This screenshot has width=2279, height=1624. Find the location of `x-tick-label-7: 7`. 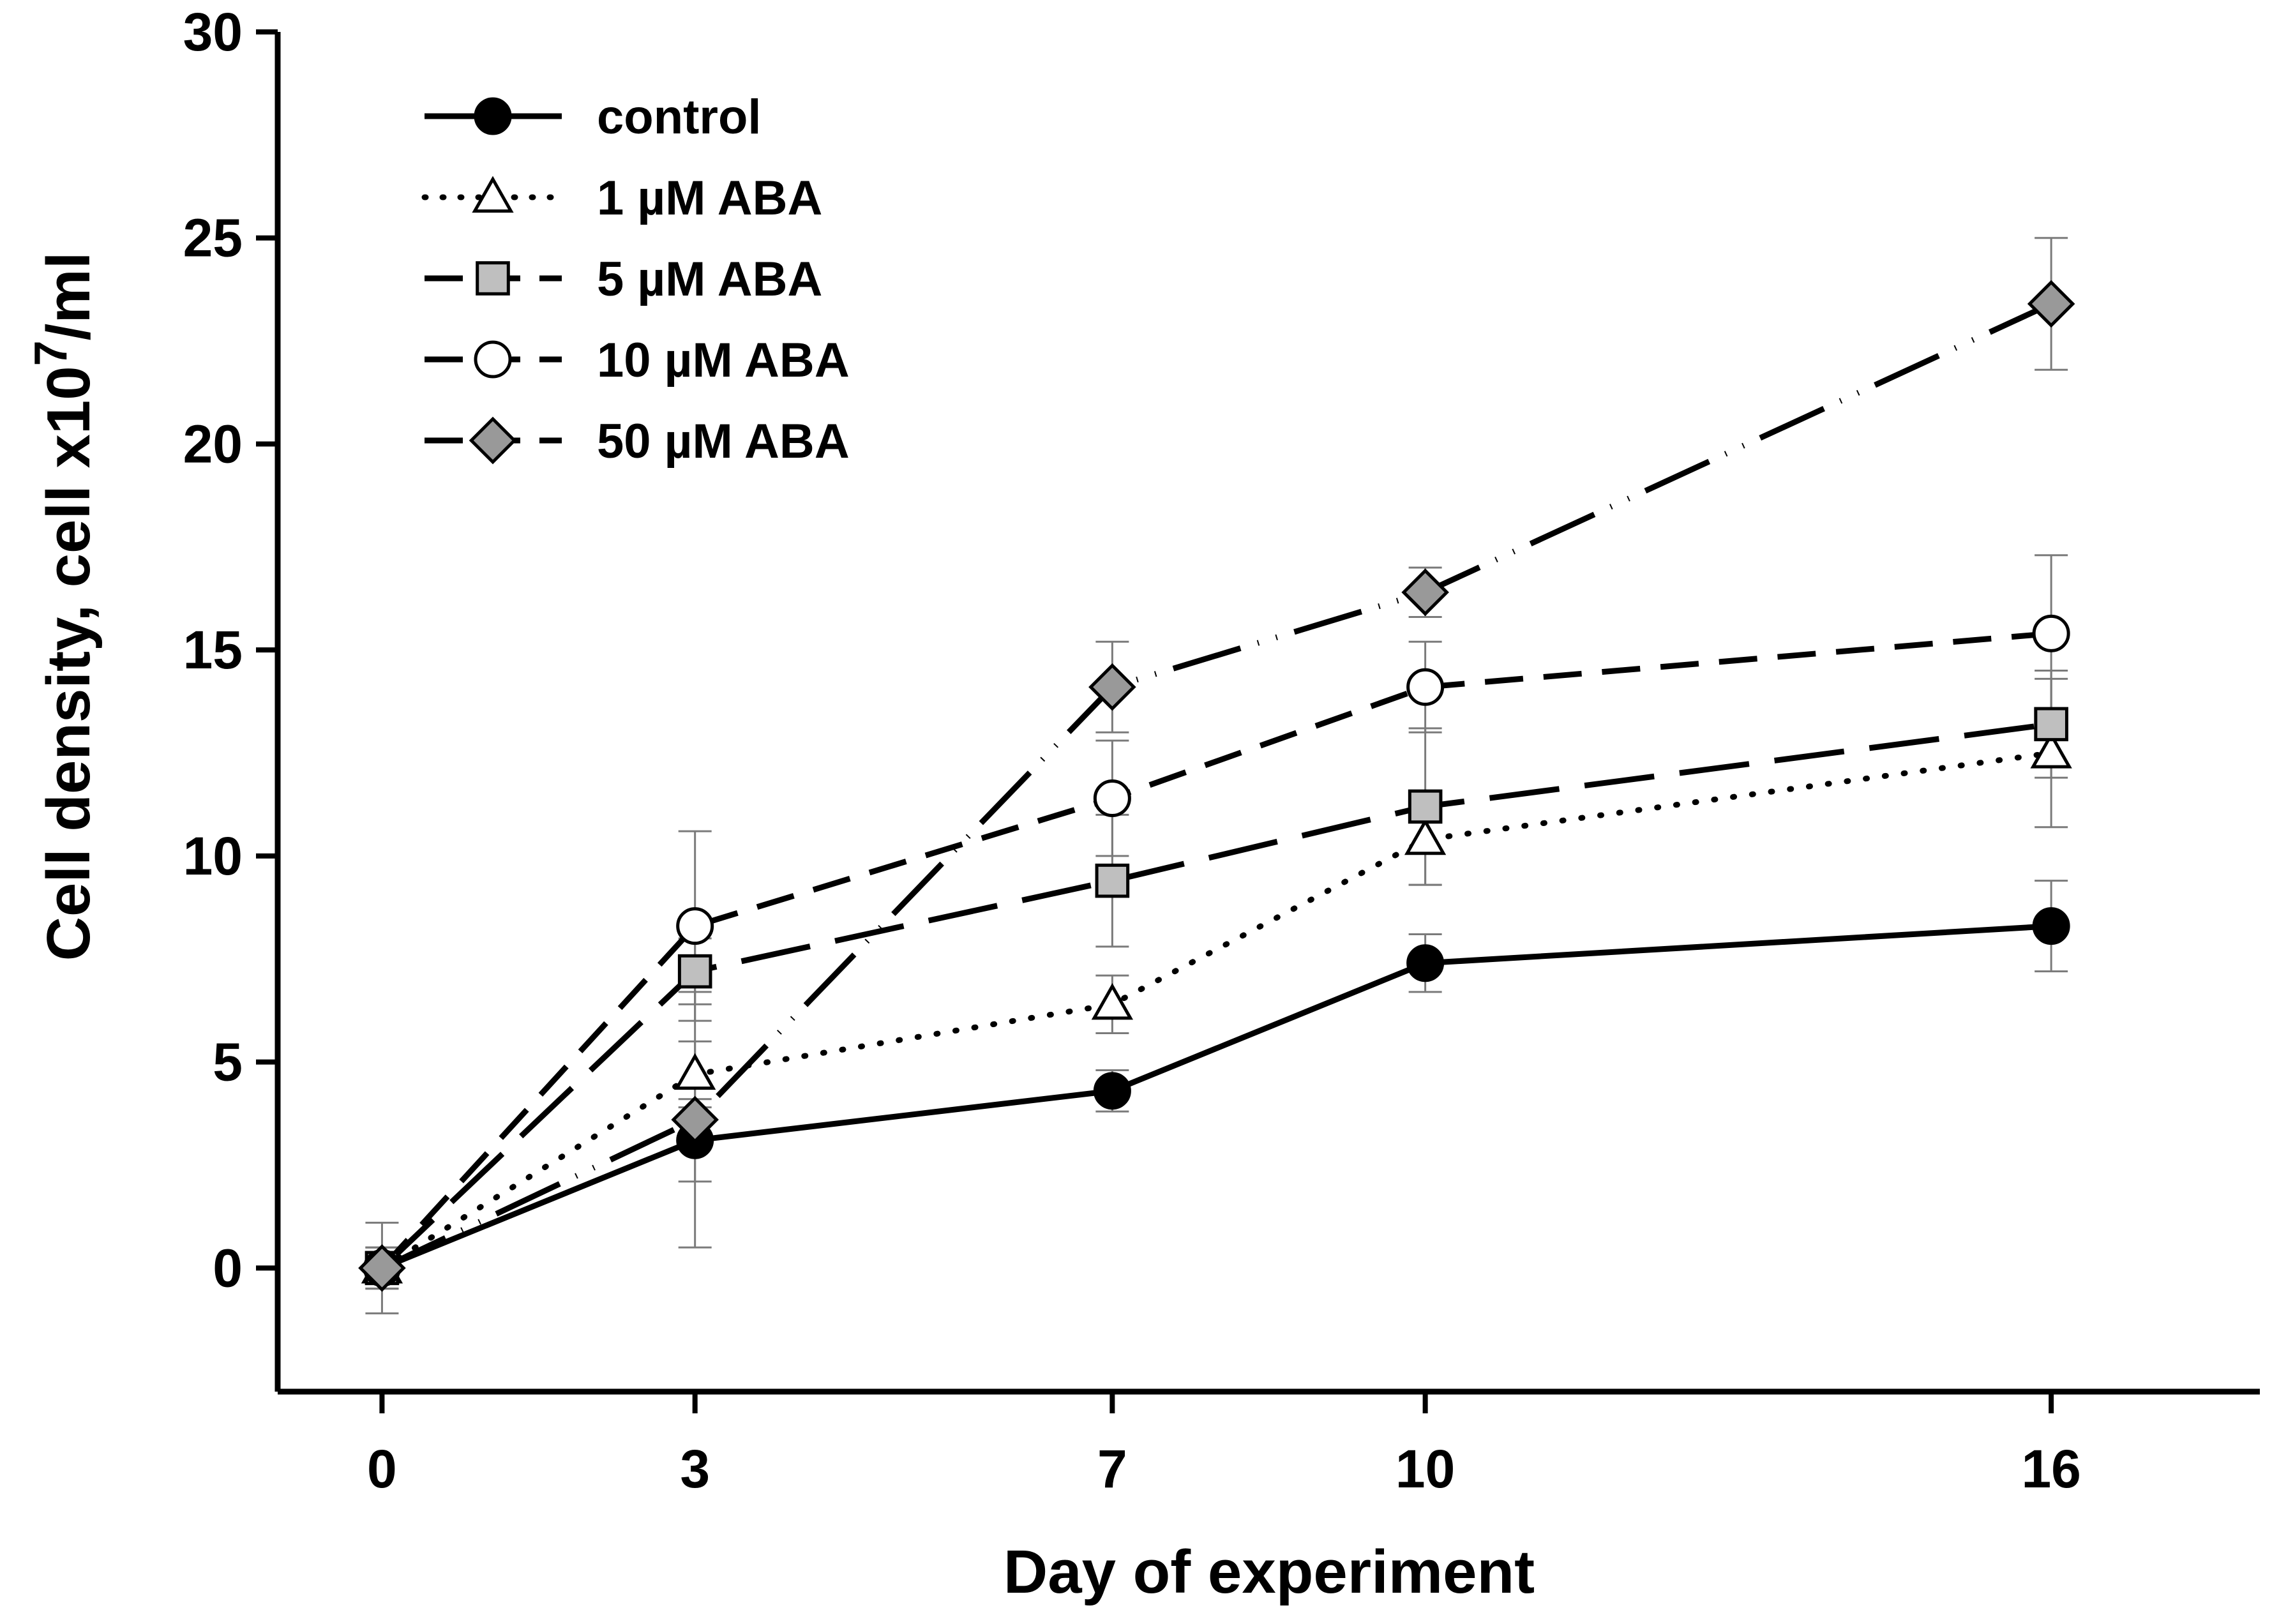

x-tick-label-7: 7 is located at coordinates (1112, 1469).